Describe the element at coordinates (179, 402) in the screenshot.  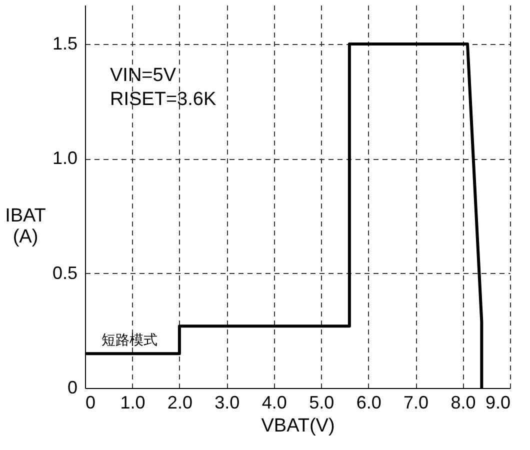
I see `x-tick-label: 2.0` at that location.